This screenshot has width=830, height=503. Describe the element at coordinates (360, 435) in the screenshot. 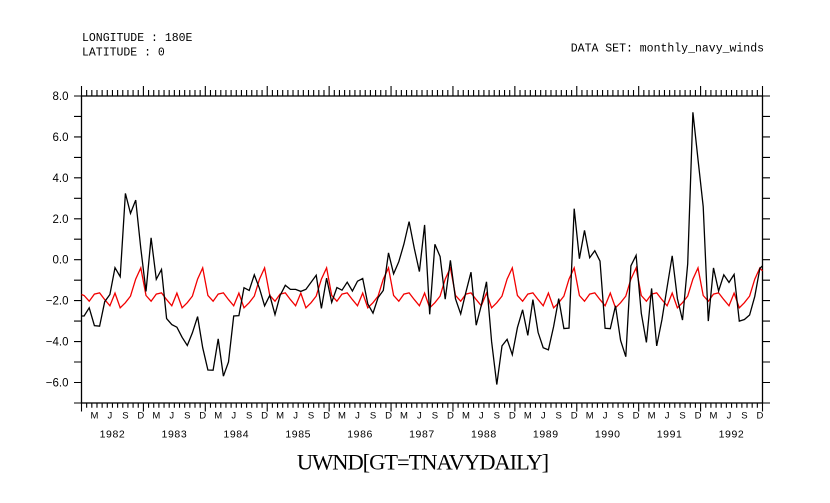

I see `svg-text: 1986` at that location.